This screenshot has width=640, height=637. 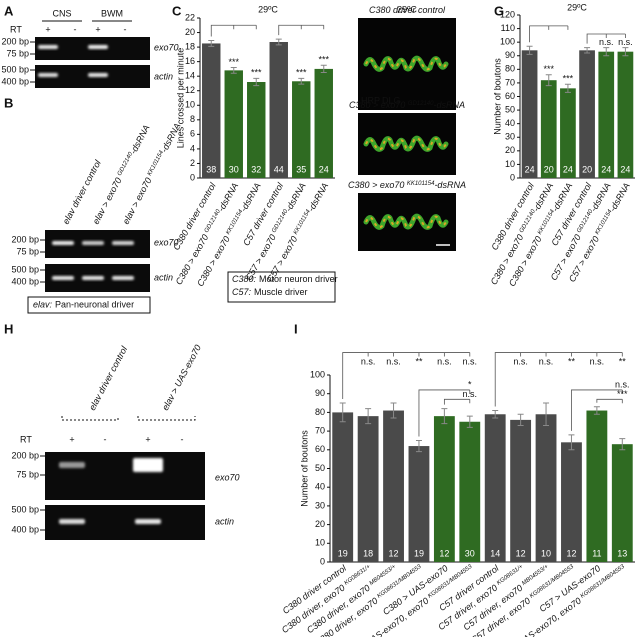 What do you see at coordinates (108, 378) in the screenshot?
I see `lane-label: elav driver control` at bounding box center [108, 378].